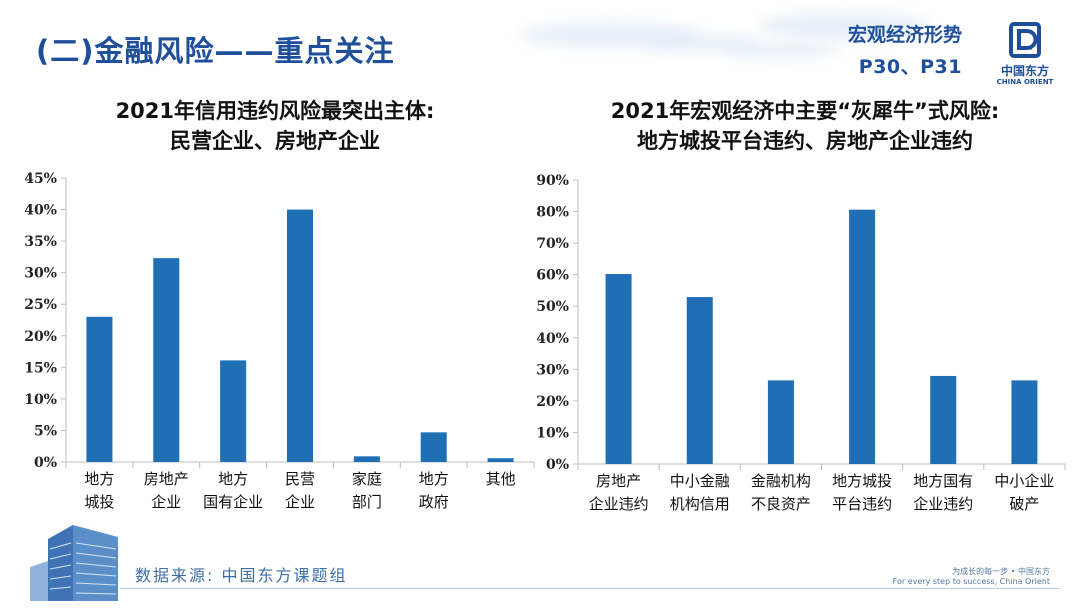 The height and width of the screenshot is (608, 1080). What do you see at coordinates (552, 213) in the screenshot?
I see `y-tick-label: 80%` at bounding box center [552, 213].